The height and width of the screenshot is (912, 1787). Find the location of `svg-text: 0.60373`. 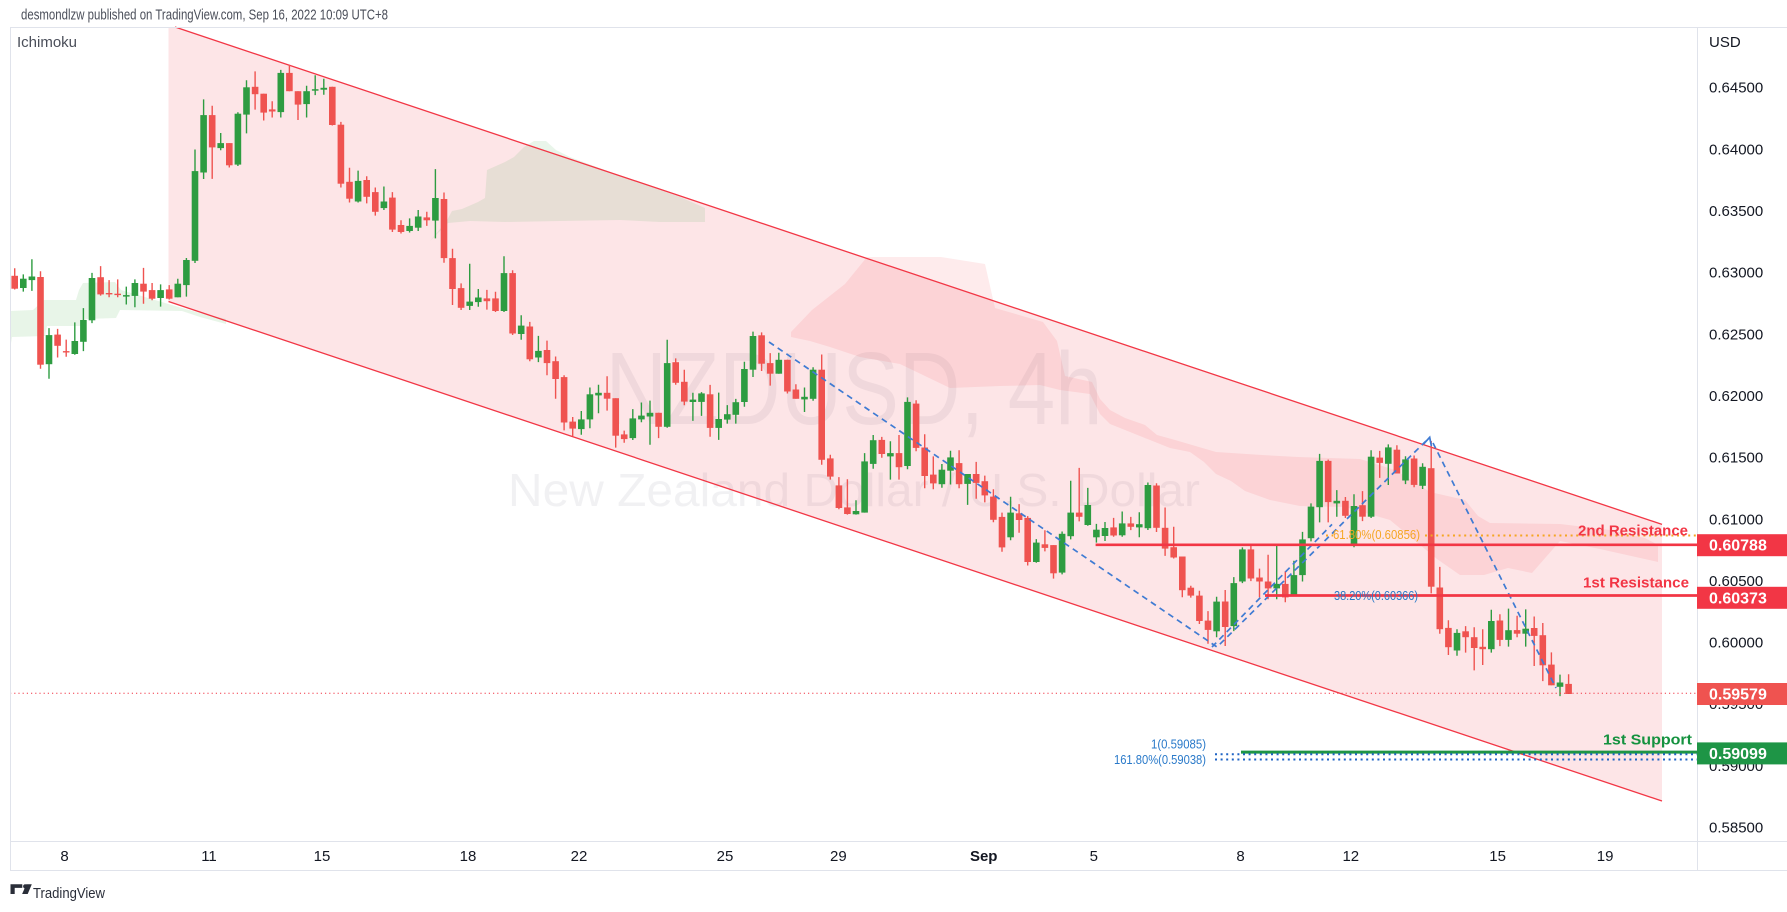

svg-text: 0.60373 is located at coordinates (1738, 598).